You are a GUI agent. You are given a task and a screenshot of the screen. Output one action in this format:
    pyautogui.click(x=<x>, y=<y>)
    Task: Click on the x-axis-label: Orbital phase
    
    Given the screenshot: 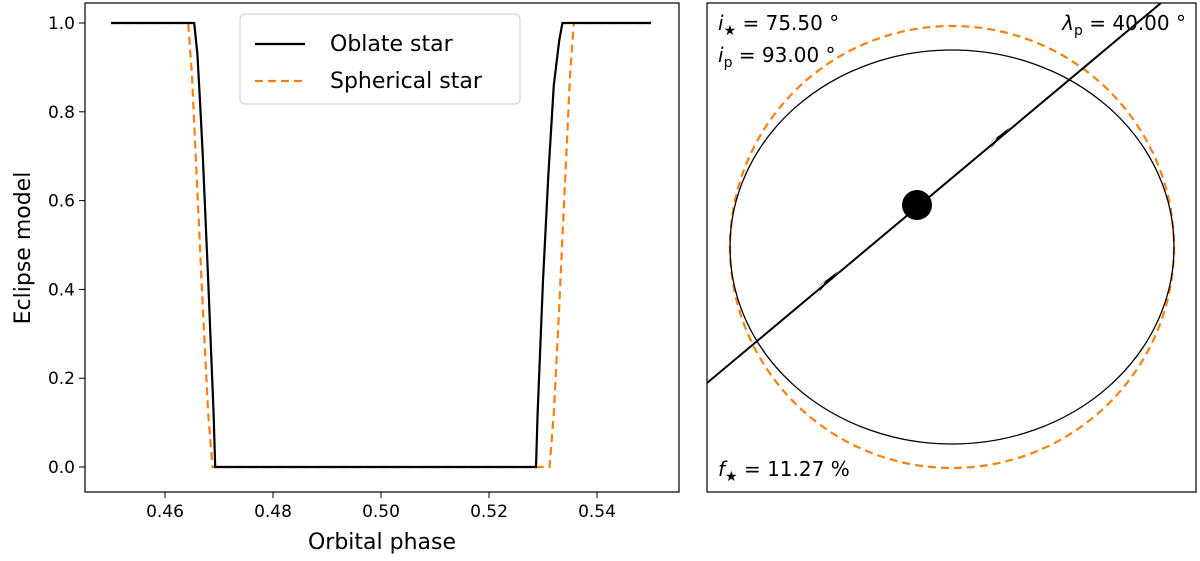 What is the action you would take?
    pyautogui.click(x=382, y=542)
    